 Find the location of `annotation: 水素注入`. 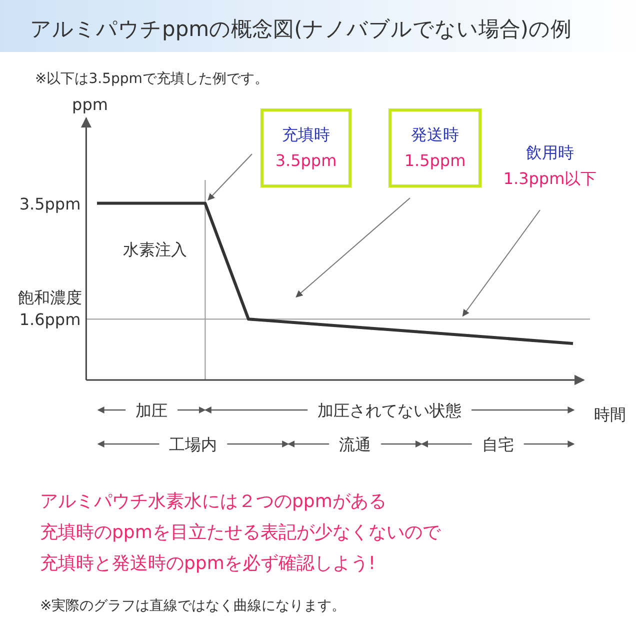

annotation: 水素注入 is located at coordinates (155, 249).